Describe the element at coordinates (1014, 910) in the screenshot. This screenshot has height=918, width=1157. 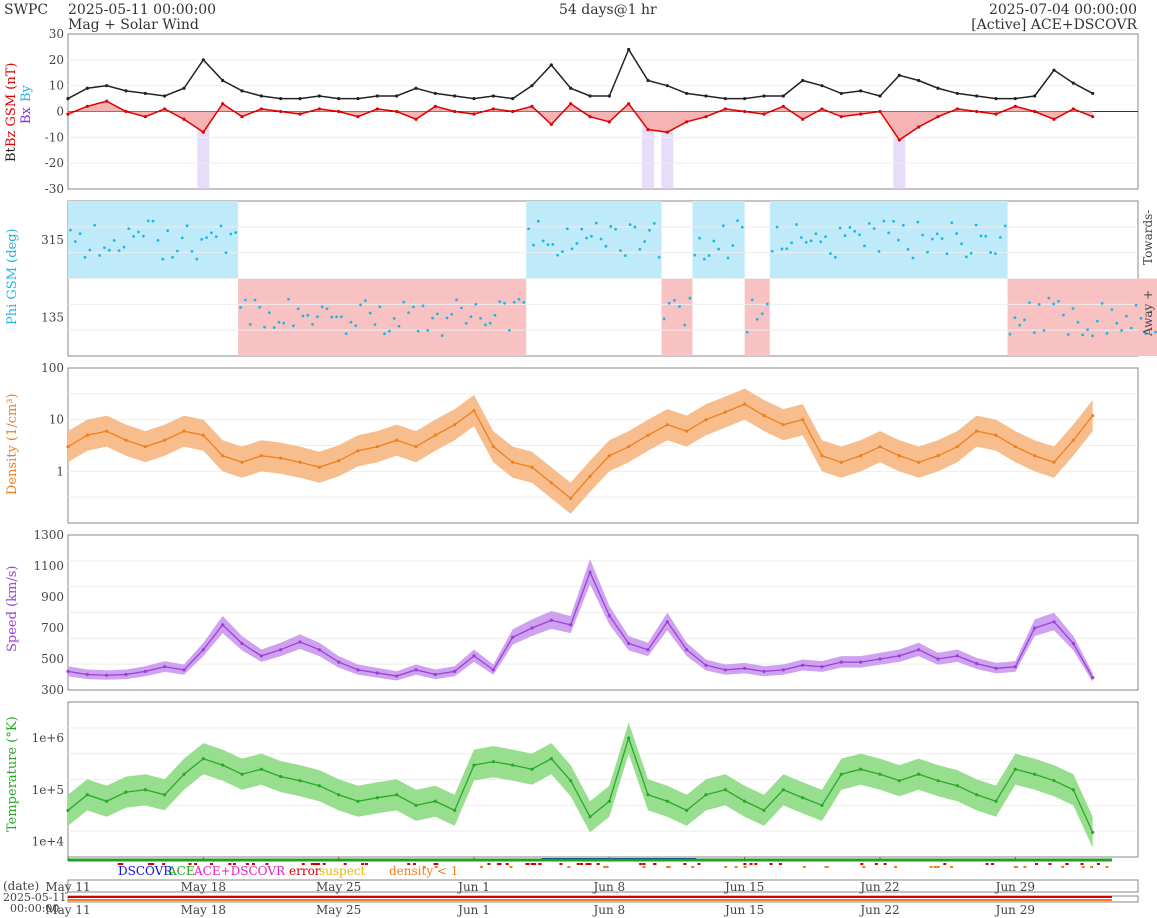
I see `date-label-bottom: Jun 29` at that location.